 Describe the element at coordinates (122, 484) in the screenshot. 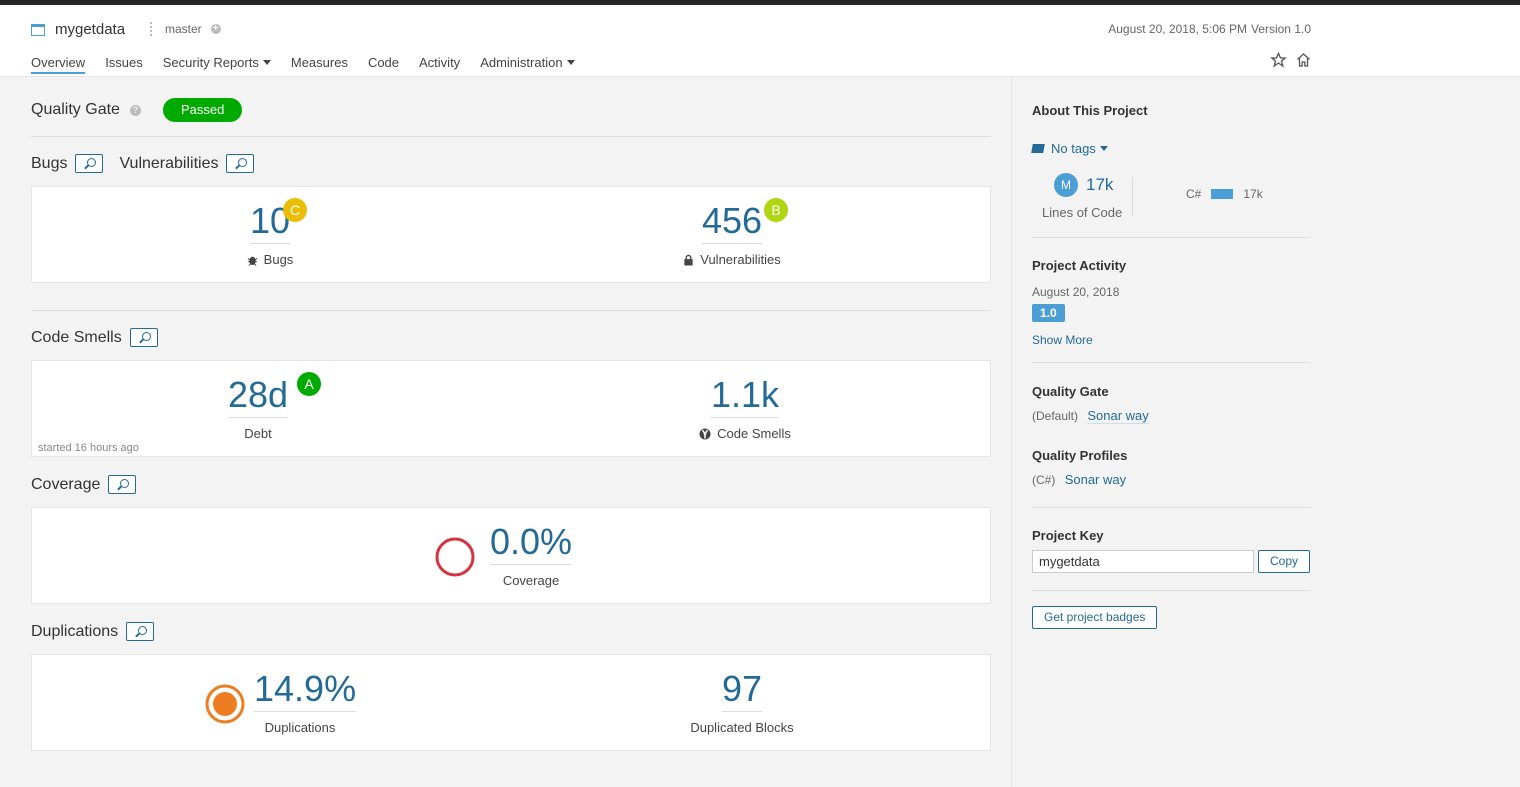

I see `coverage-search-button` at that location.